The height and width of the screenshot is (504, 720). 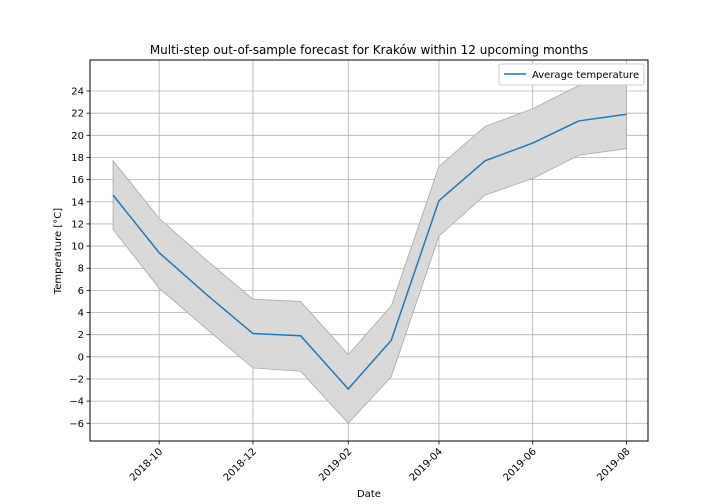 What do you see at coordinates (77, 92) in the screenshot?
I see `y-tick-label: 24` at bounding box center [77, 92].